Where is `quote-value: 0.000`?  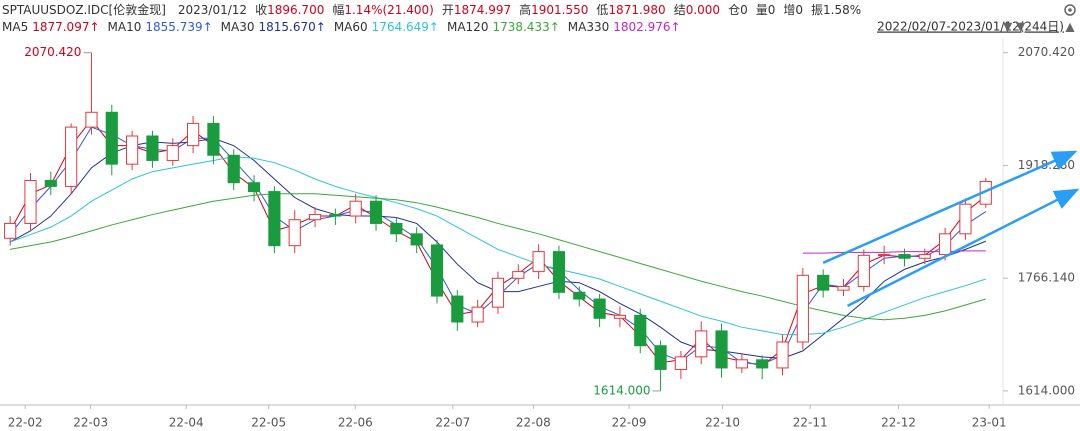
quote-value: 0.000 is located at coordinates (703, 10).